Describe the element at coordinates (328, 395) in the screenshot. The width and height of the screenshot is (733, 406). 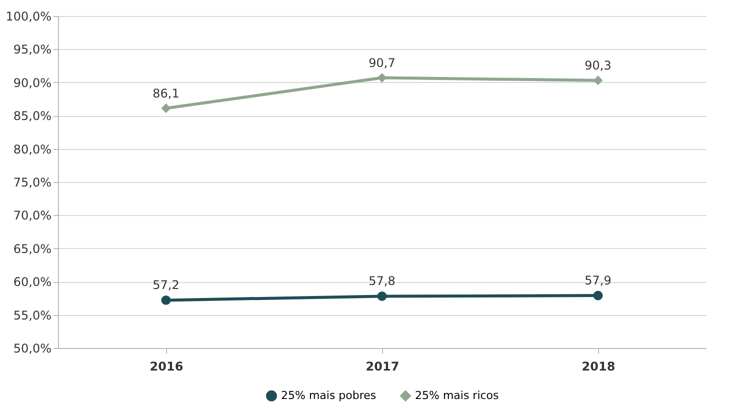
I see `legend-label: 25% mais pobres` at that location.